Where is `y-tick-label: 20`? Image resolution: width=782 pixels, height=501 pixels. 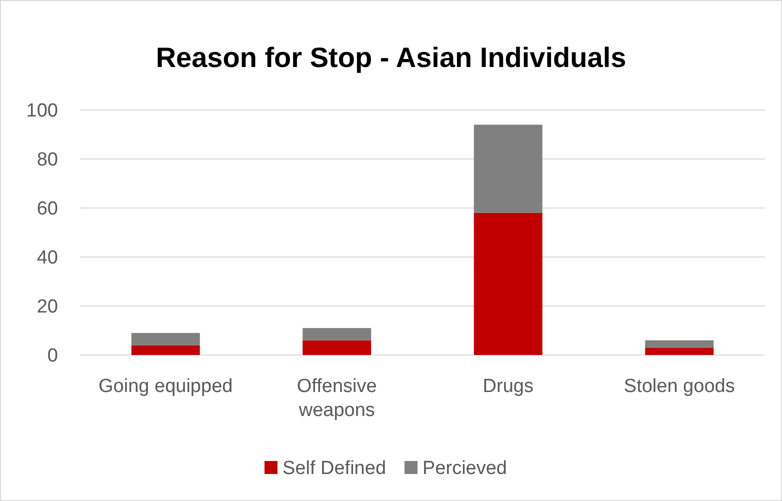
y-tick-label: 20 is located at coordinates (47, 307).